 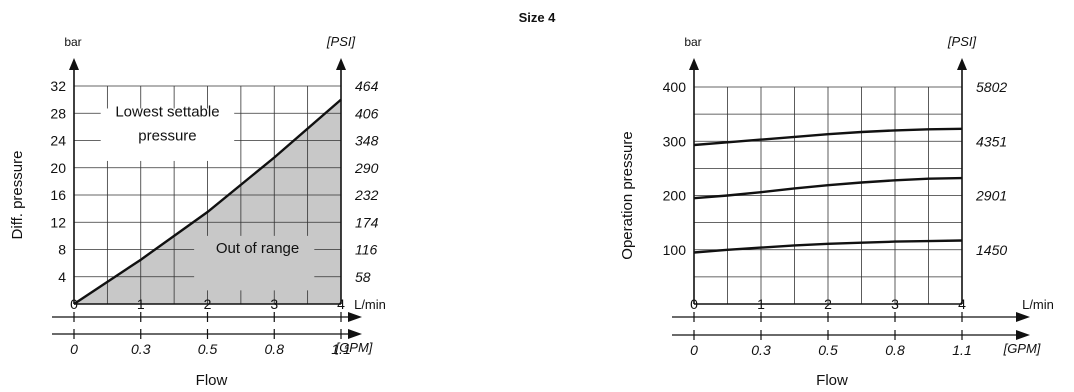 I want to click on y-tick-label: 100, so click(x=675, y=250).